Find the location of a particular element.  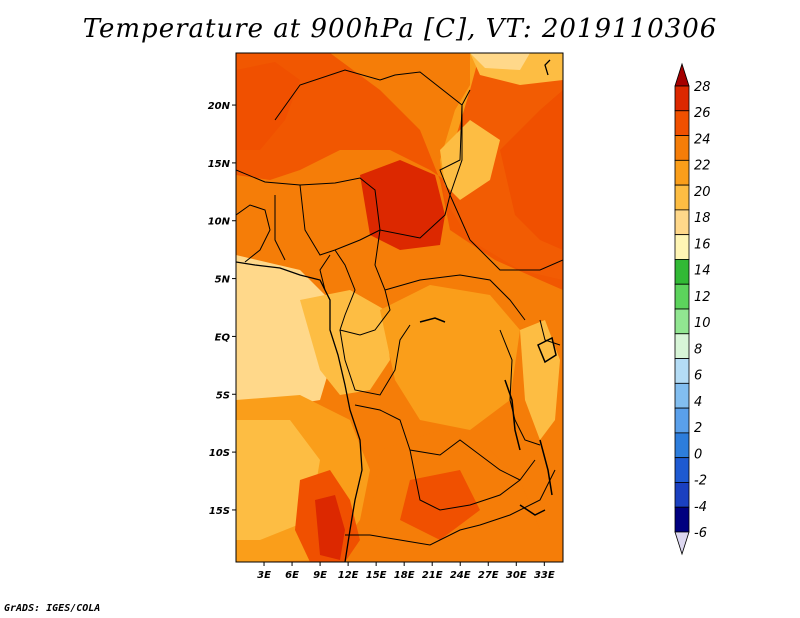

colorbar-label: 28 is located at coordinates (702, 87).